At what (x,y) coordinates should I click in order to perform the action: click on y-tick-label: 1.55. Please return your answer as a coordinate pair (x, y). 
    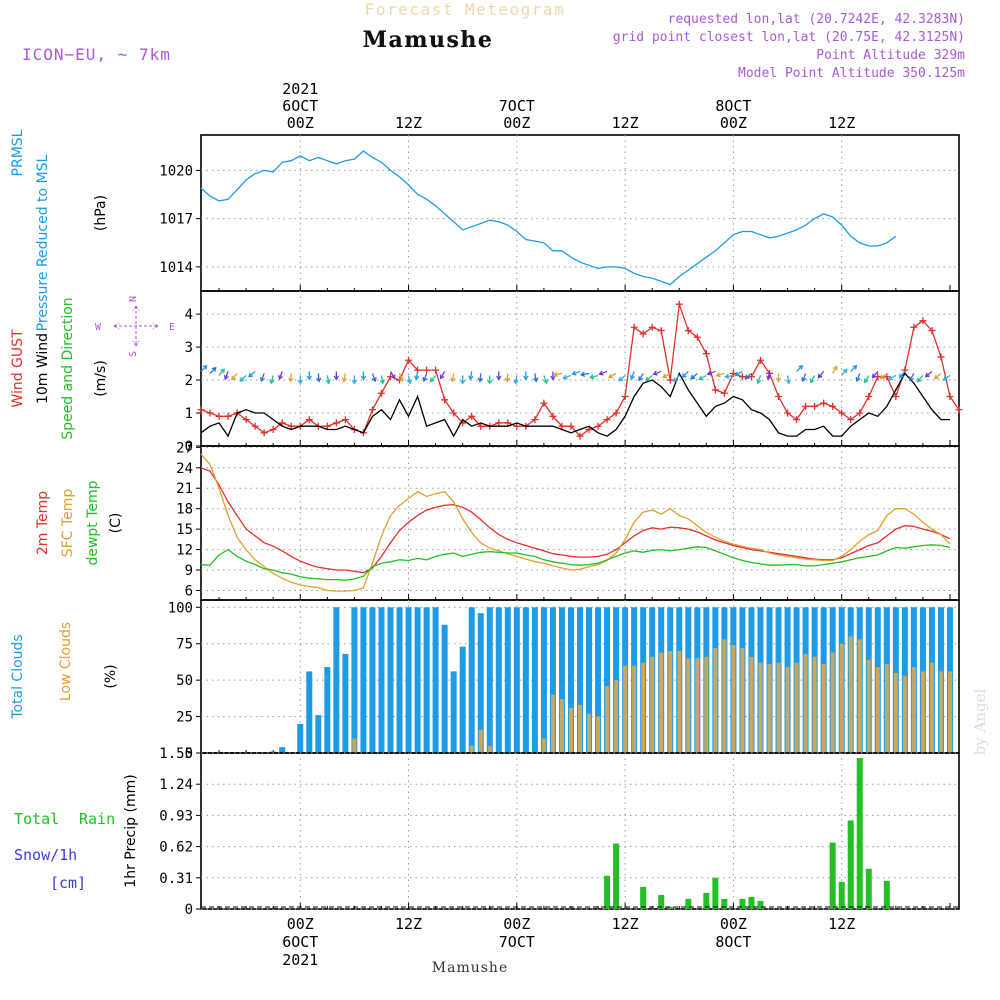
    Looking at the image, I should click on (176, 754).